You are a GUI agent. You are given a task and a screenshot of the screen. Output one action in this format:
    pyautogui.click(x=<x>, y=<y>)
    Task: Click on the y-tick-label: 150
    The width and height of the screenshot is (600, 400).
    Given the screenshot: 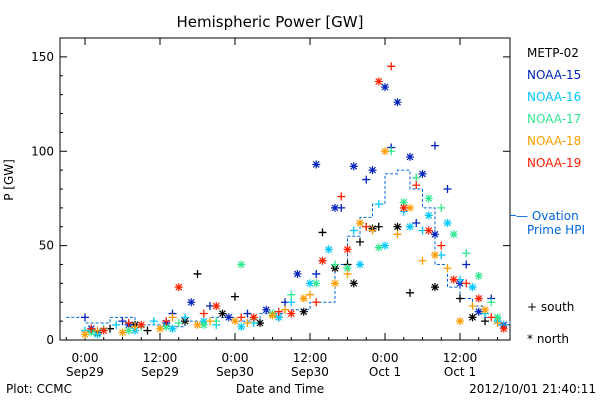 What is the action you would take?
    pyautogui.click(x=42, y=57)
    